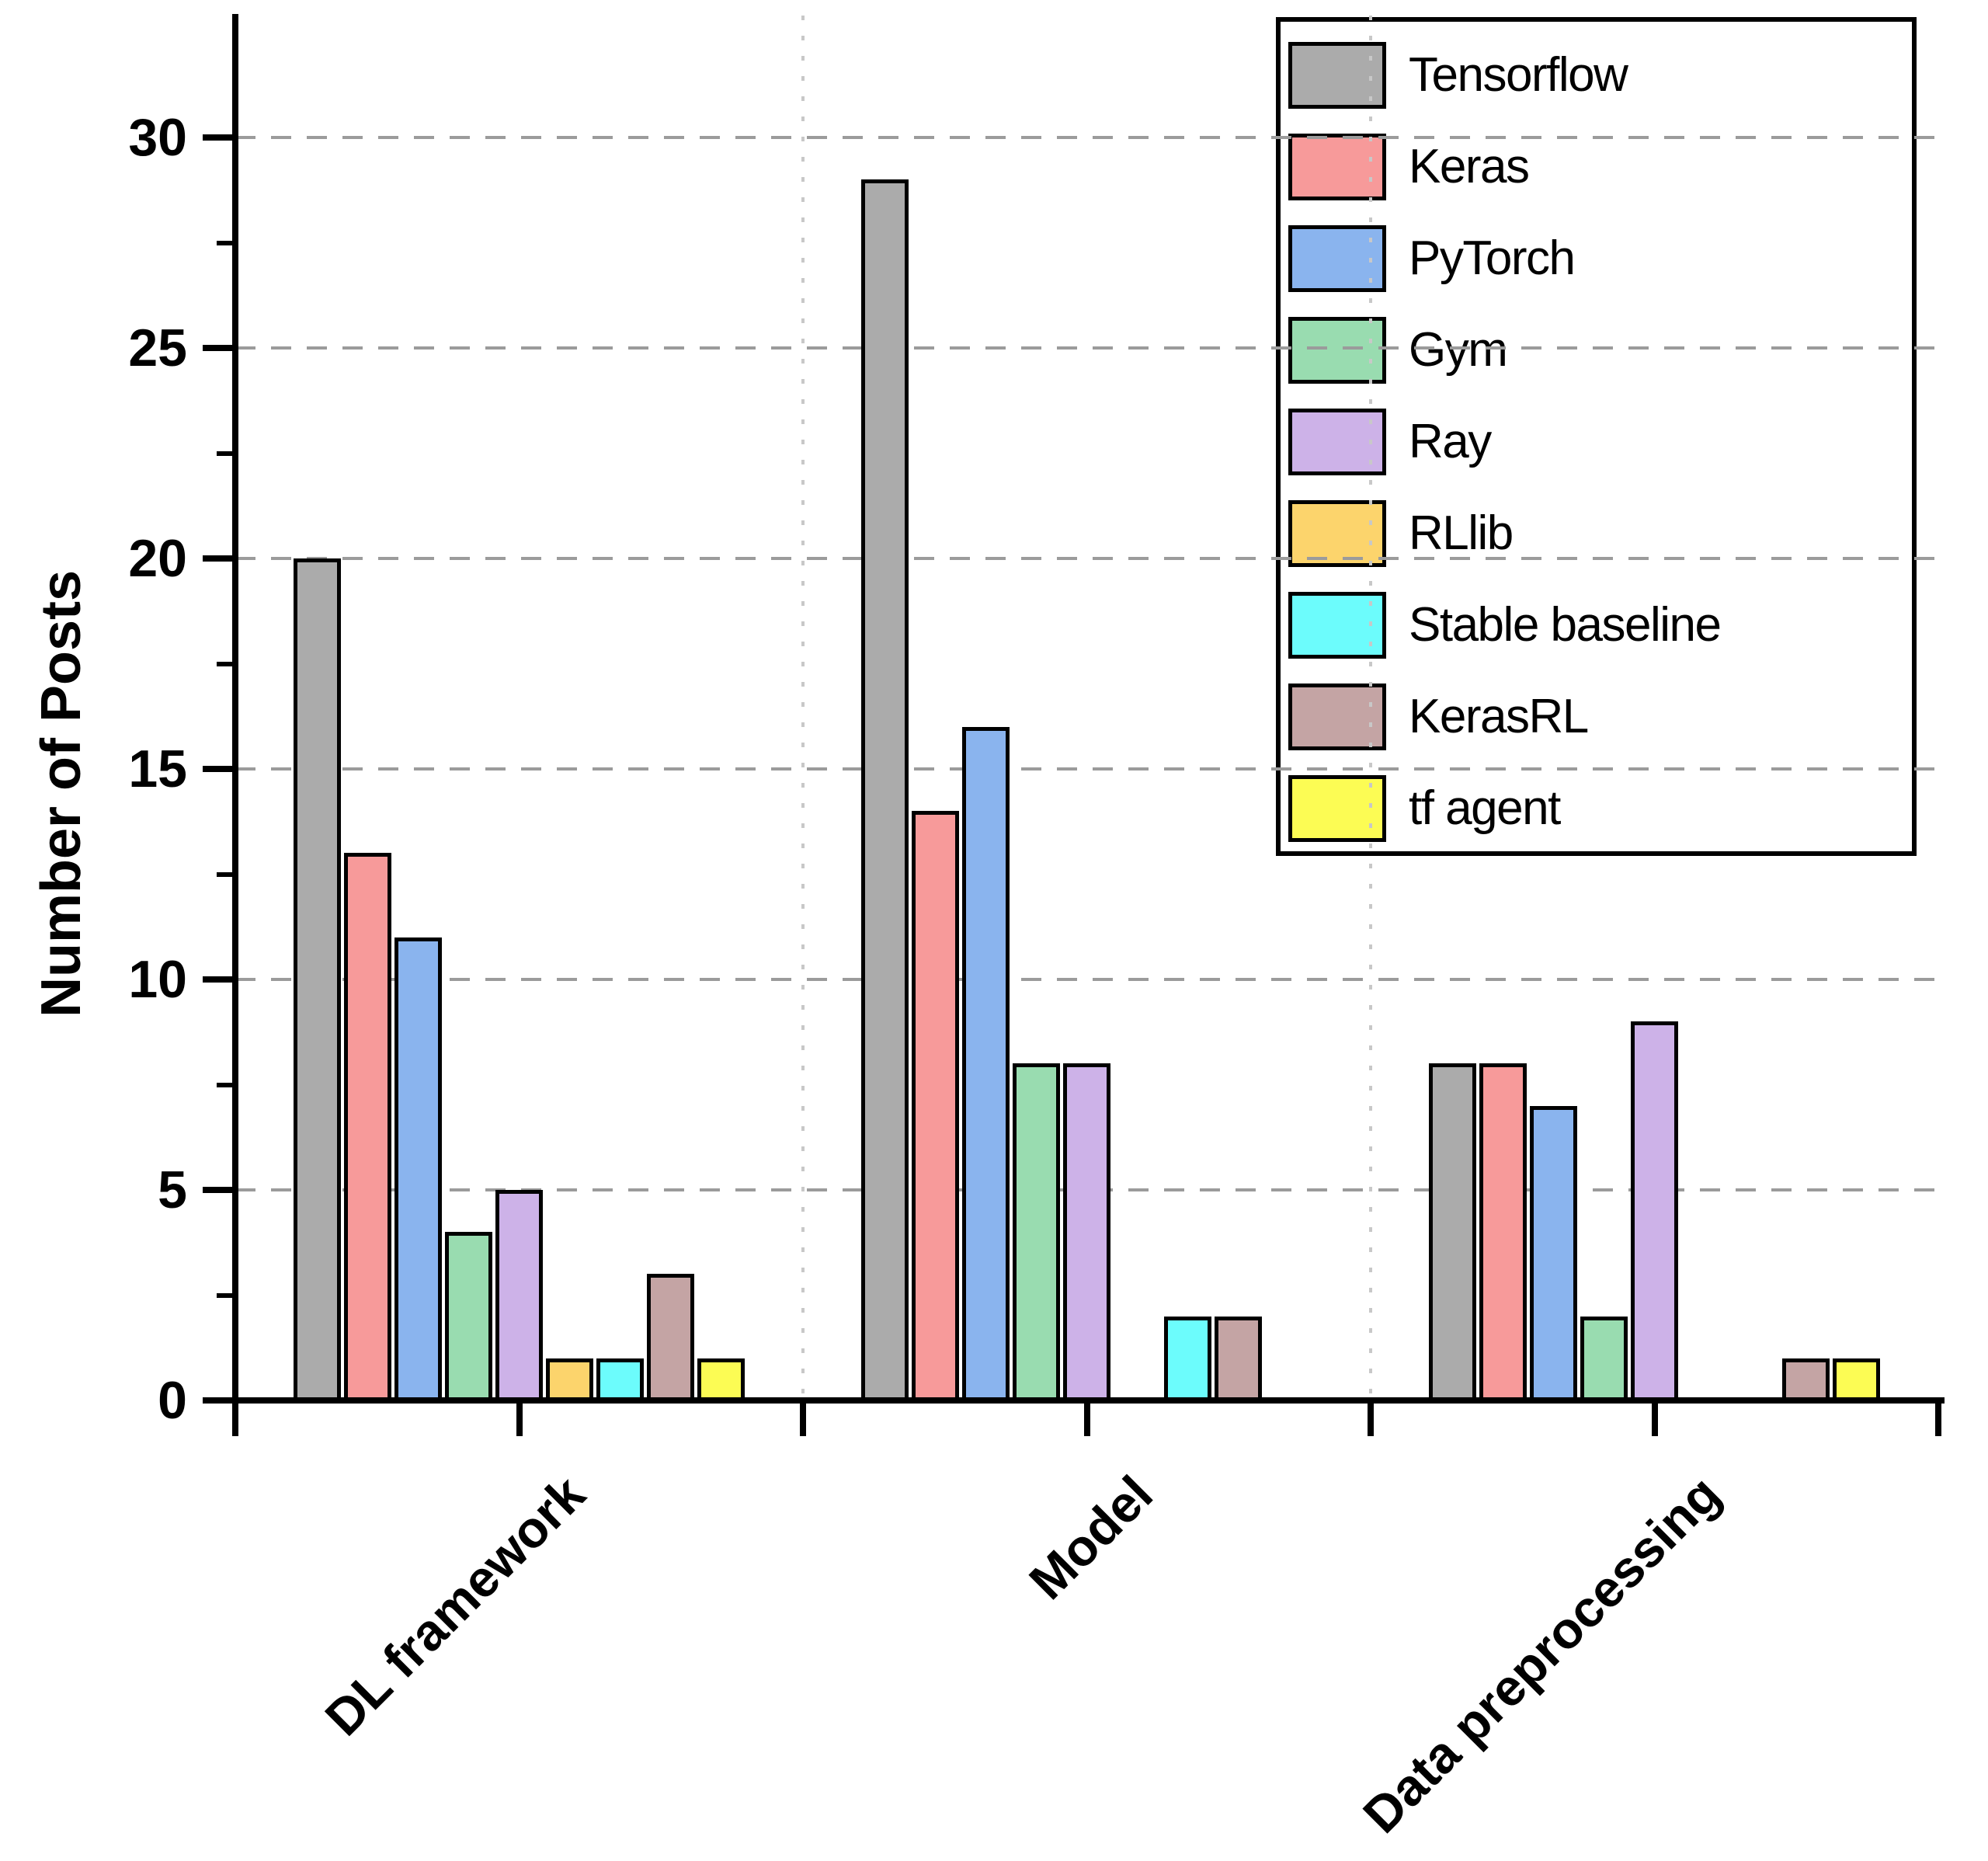  Describe the element at coordinates (1541, 1654) in the screenshot. I see `x-category-label: Data preprocessing` at that location.